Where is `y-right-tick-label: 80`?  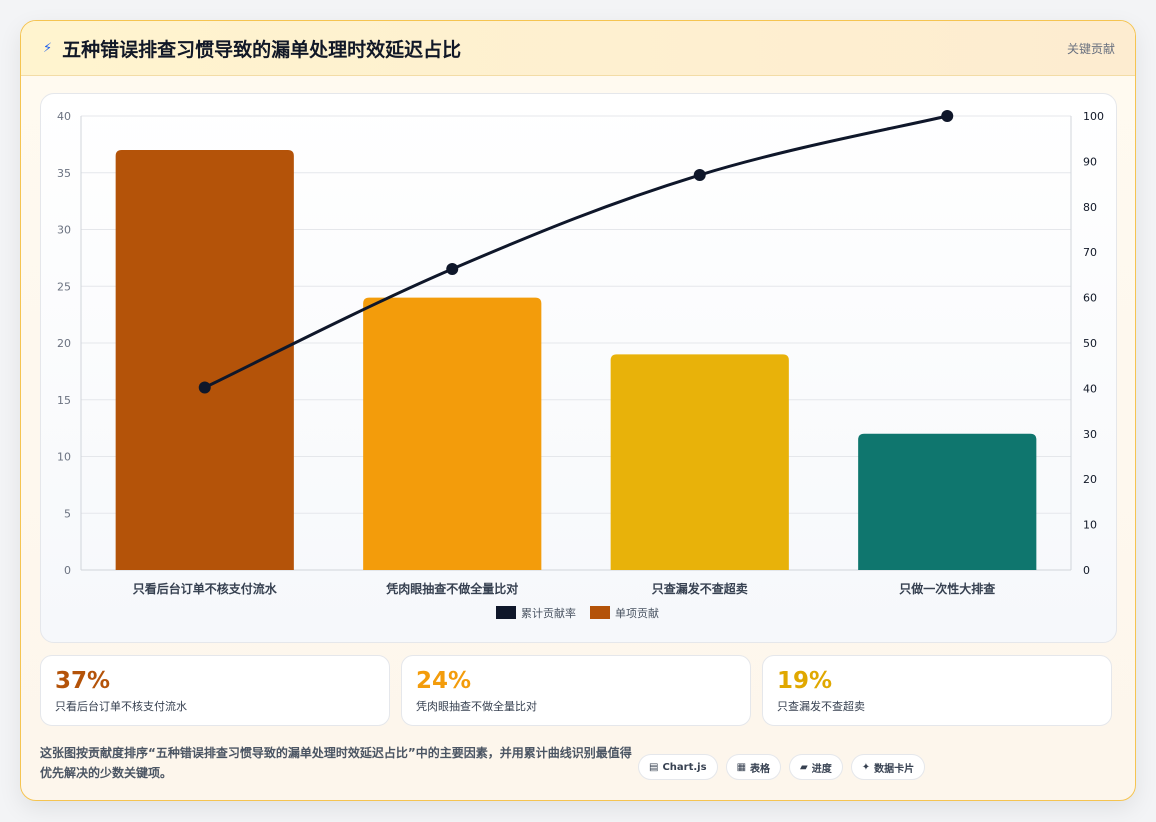
y-right-tick-label: 80 is located at coordinates (1090, 207).